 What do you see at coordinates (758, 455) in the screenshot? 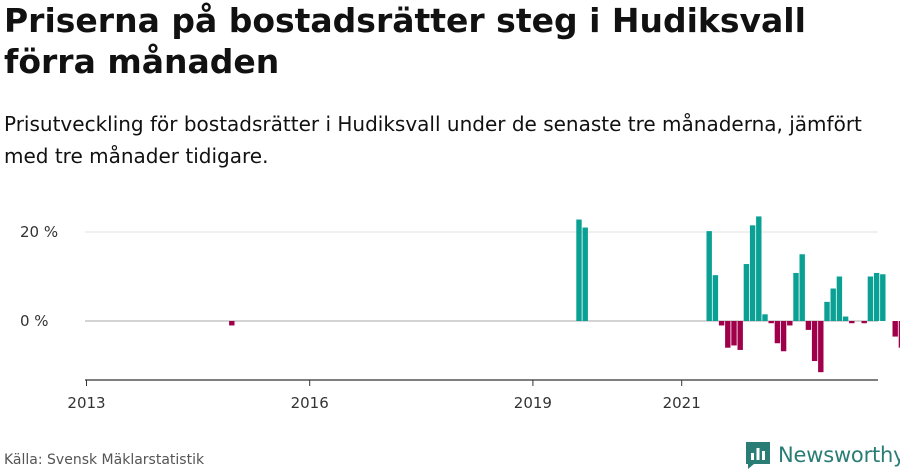
I see `bar-chart-logo-icon` at bounding box center [758, 455].